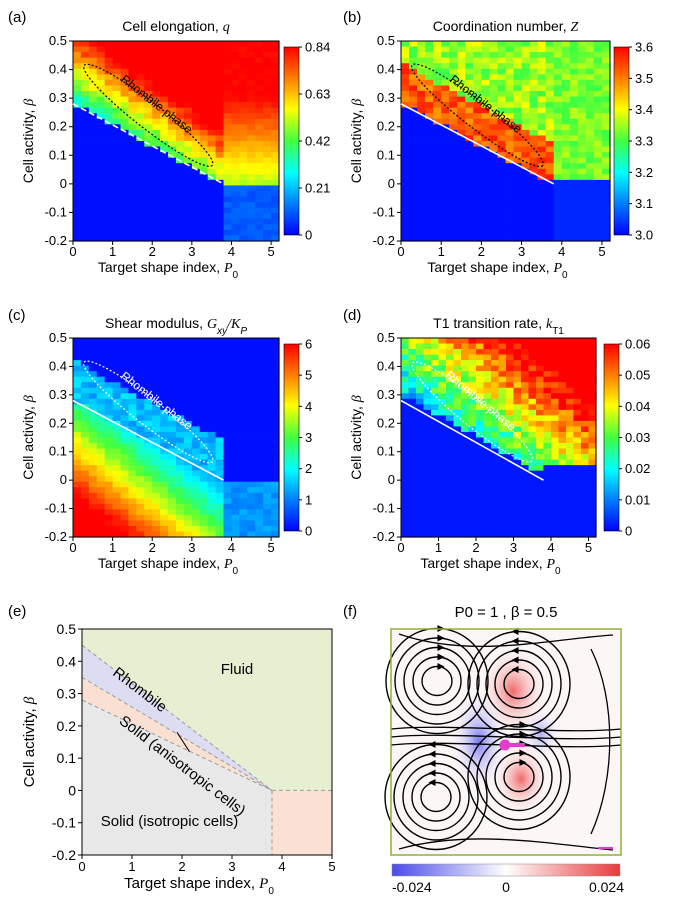 Image resolution: width=677 pixels, height=908 pixels. Describe the element at coordinates (207, 710) in the screenshot. I see `fluid-region` at that location.